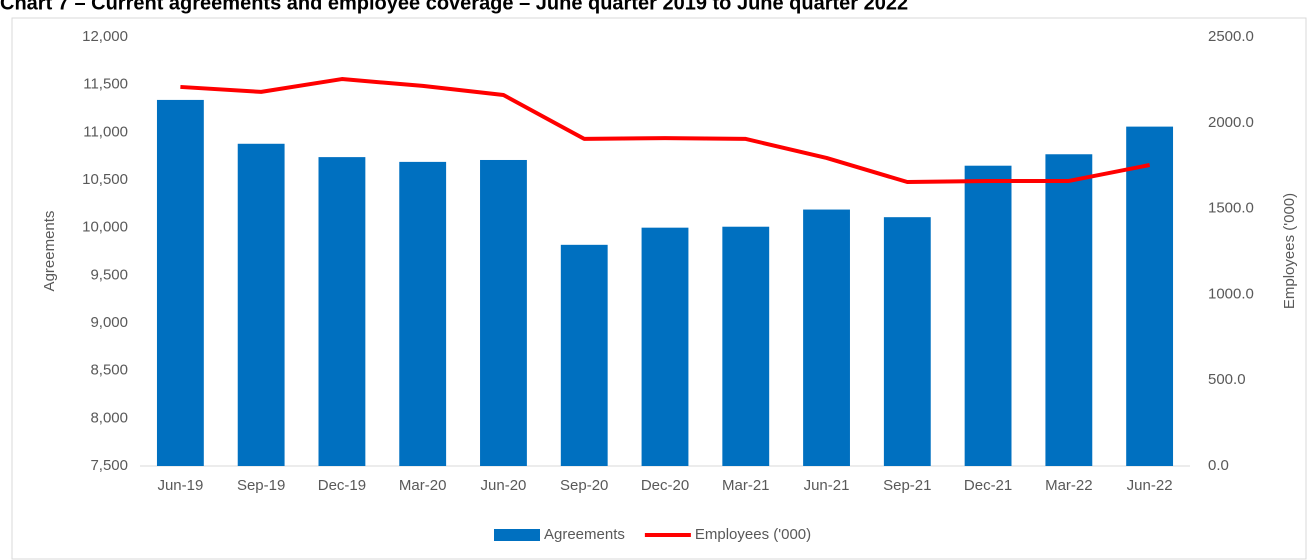  I want to click on y2-tick-label: 500.0, so click(1227, 379).